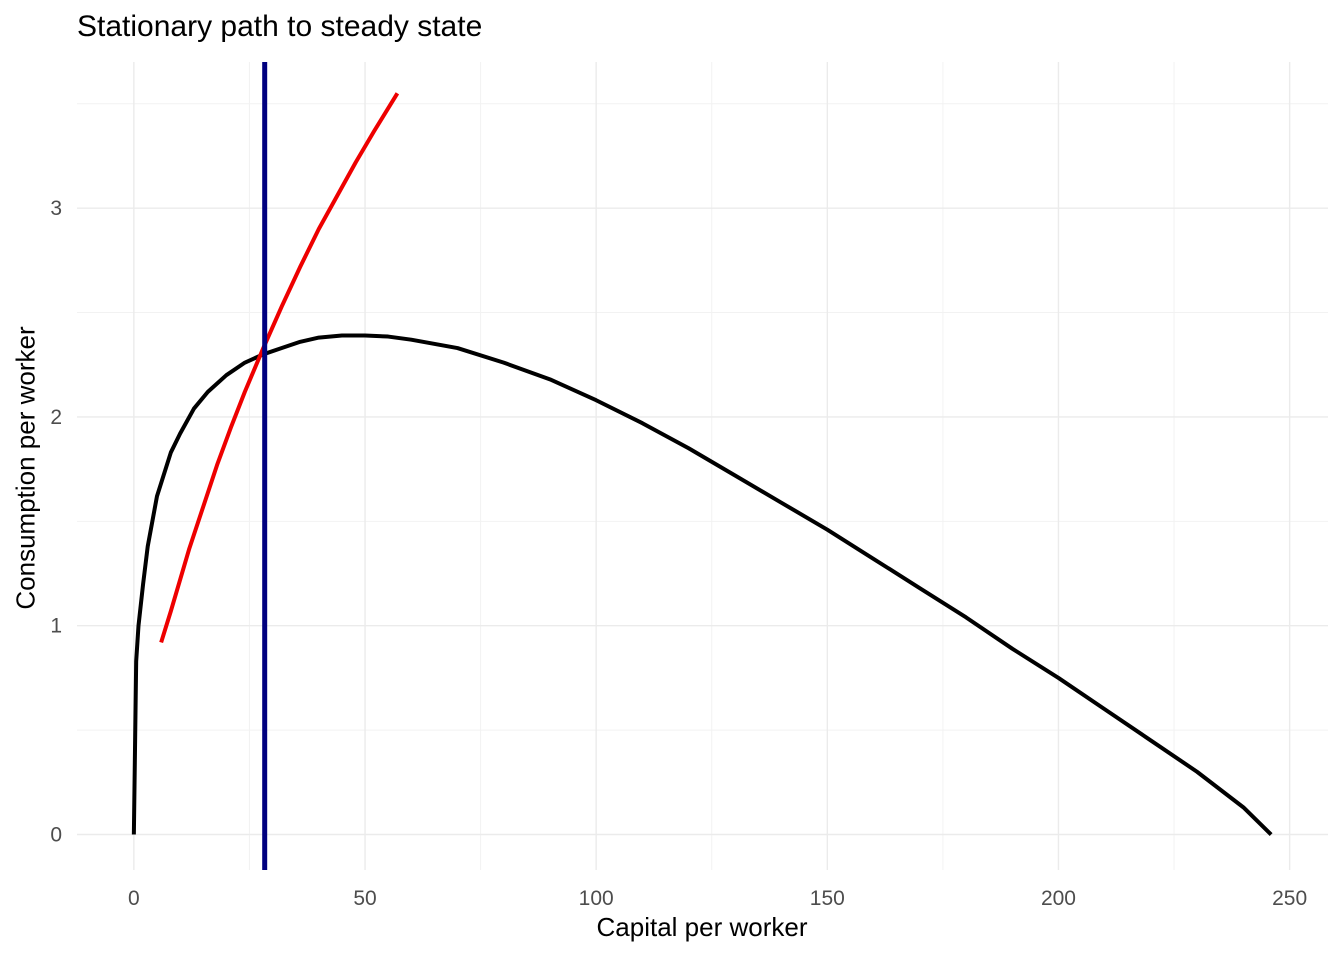  Describe the element at coordinates (56, 521) in the screenshot. I see `y-axis-ticks: 0 1 2 3` at that location.